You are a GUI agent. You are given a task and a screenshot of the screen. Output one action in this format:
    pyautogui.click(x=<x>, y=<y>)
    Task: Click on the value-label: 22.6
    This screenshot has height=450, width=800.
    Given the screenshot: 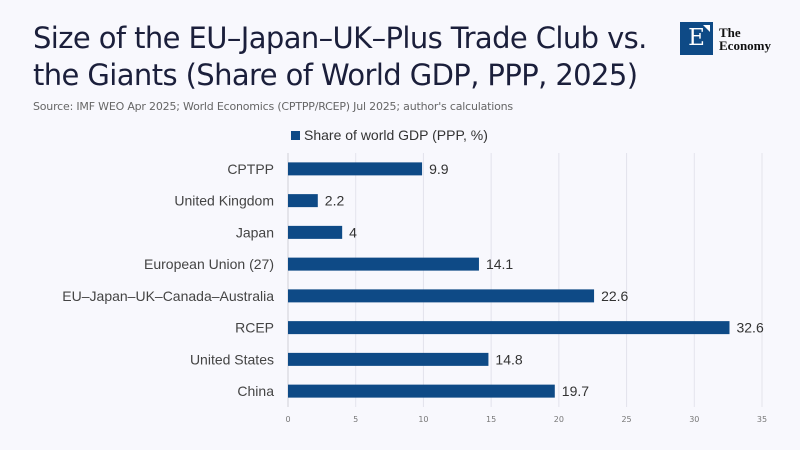 What is the action you would take?
    pyautogui.click(x=614, y=296)
    